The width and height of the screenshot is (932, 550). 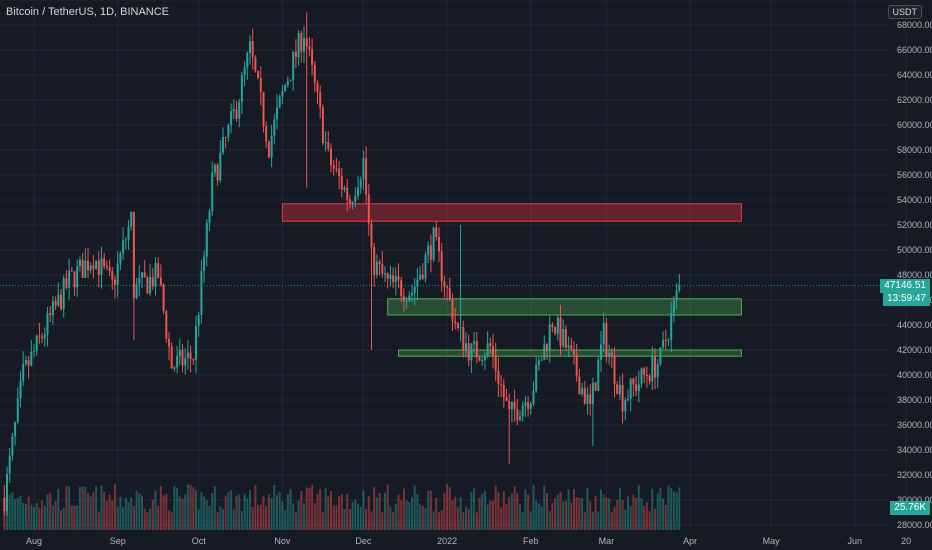 What do you see at coordinates (570, 353) in the screenshot?
I see `support-zone` at bounding box center [570, 353].